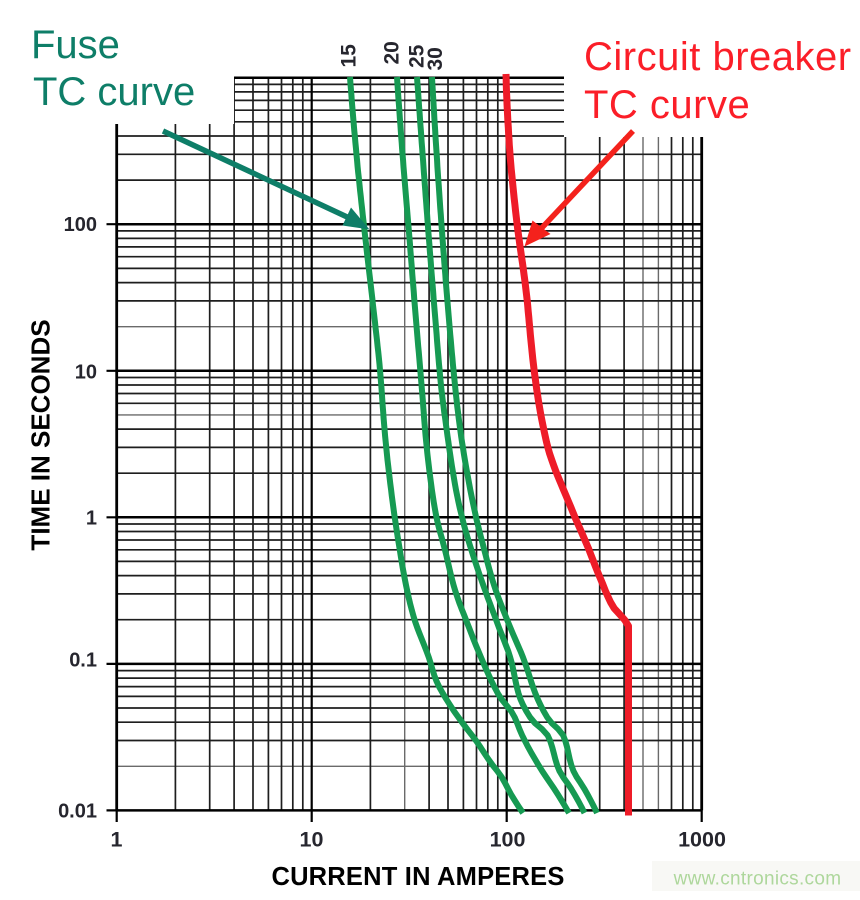 The height and width of the screenshot is (900, 860). Describe the element at coordinates (417, 56) in the screenshot. I see `svg-text: 25` at that location.